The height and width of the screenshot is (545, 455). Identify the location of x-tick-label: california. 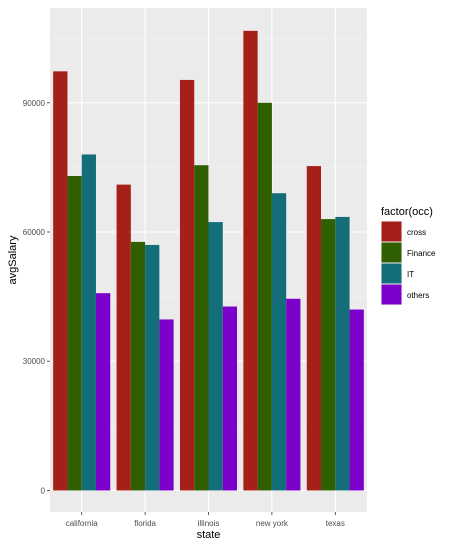
(82, 523).